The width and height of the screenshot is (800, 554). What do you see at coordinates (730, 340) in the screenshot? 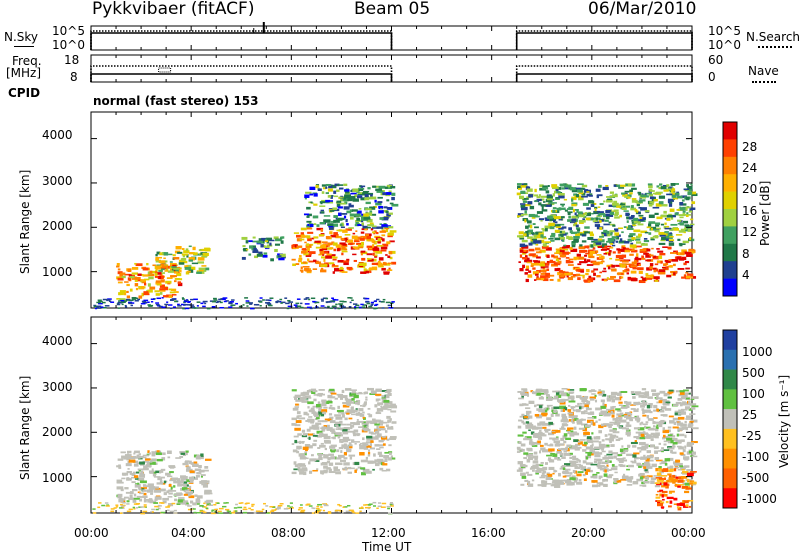
I see `velocity-colorbar-swatch` at bounding box center [730, 340].